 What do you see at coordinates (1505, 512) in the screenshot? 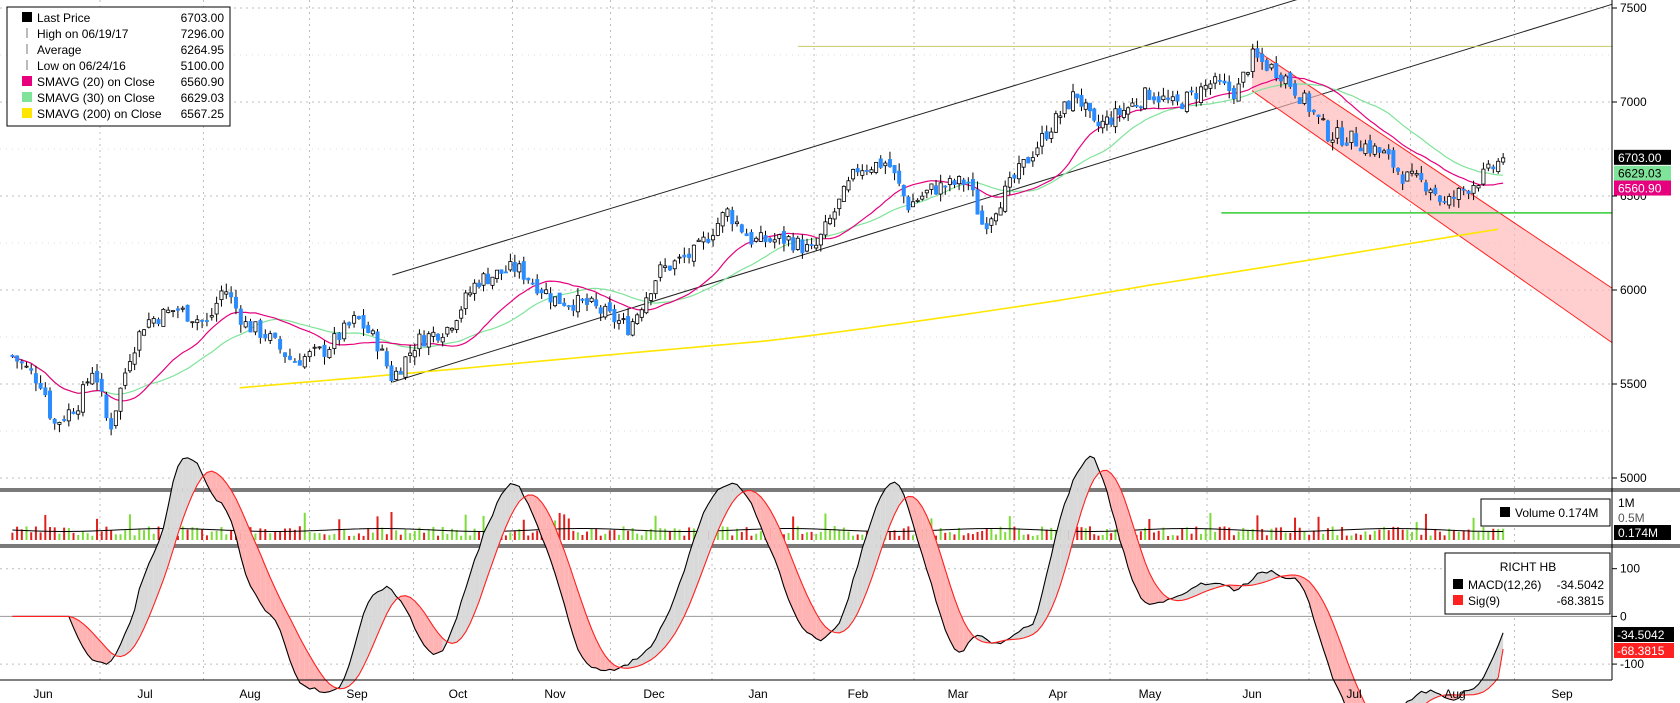
I see `volume-legend-swatch` at bounding box center [1505, 512].